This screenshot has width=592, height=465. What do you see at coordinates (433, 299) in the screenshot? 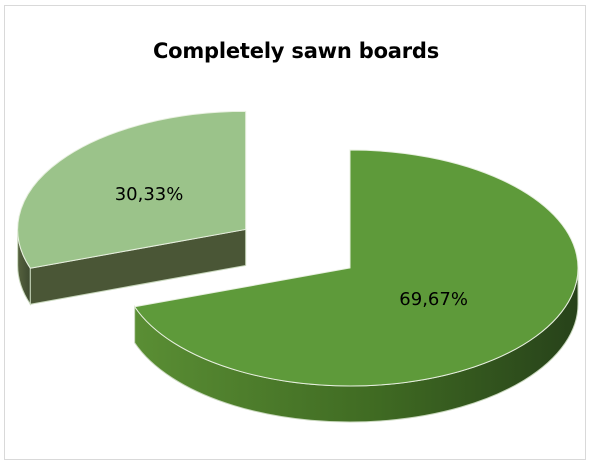
I see `data-label: 69,67%` at bounding box center [433, 299].